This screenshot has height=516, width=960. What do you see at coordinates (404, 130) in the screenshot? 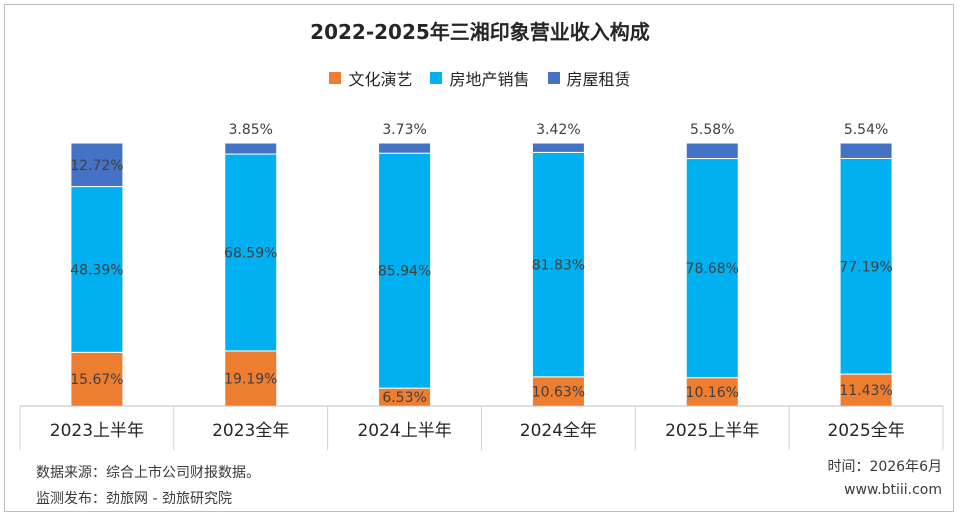
I see `data-label-rental-3: 3.73%` at bounding box center [404, 130].